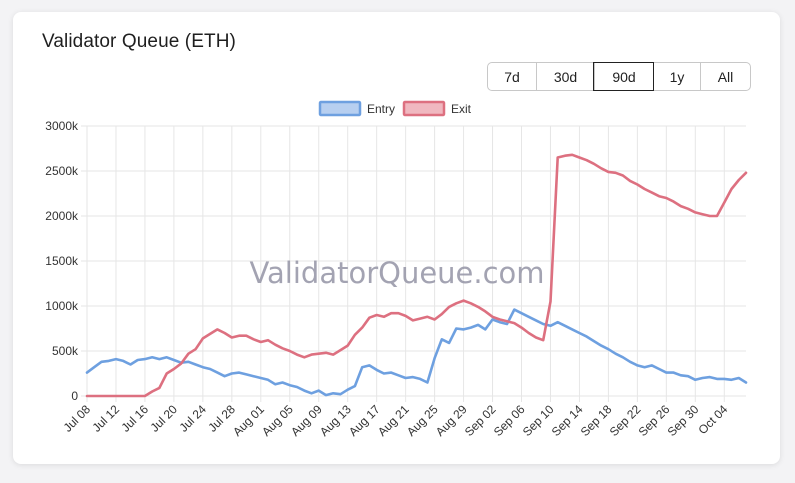 The width and height of the screenshot is (795, 483). I want to click on y-tick-label: 3000k, so click(62, 126).